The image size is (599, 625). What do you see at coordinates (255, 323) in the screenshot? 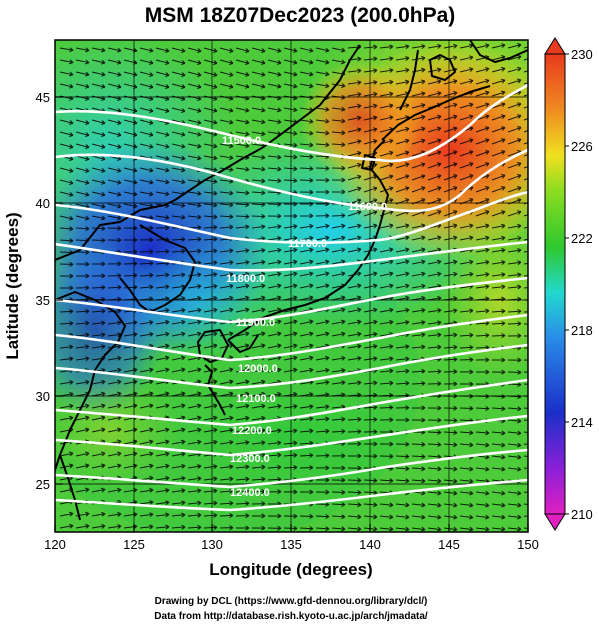
I see `contour-label: 11900.0` at bounding box center [255, 323].